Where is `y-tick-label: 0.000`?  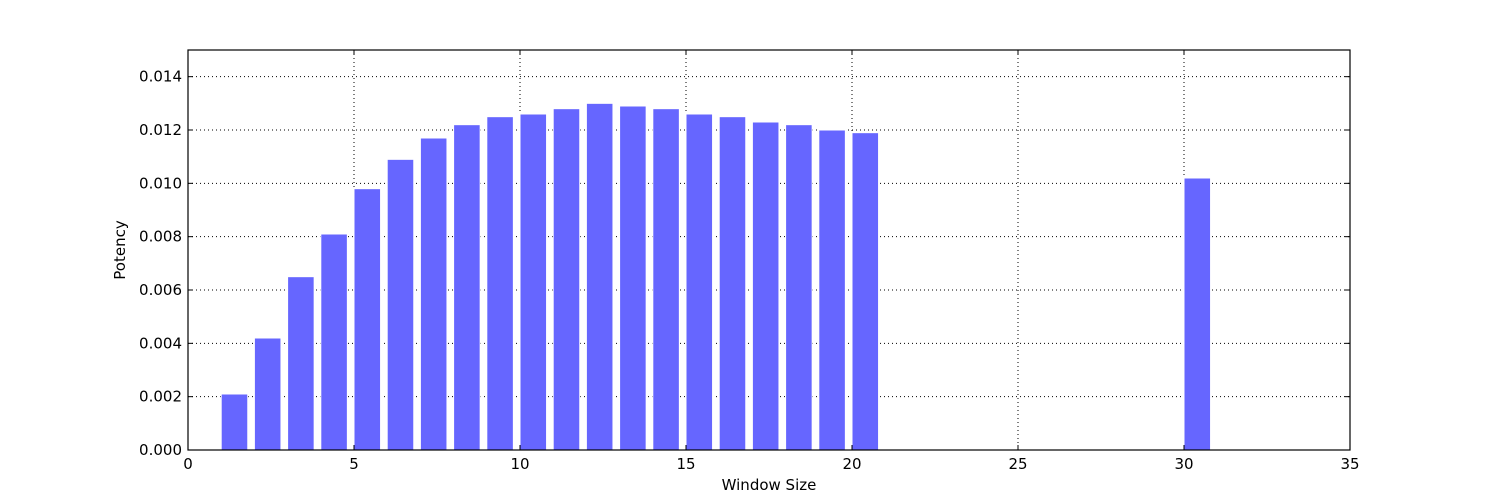
y-tick-label: 0.000 is located at coordinates (160, 450).